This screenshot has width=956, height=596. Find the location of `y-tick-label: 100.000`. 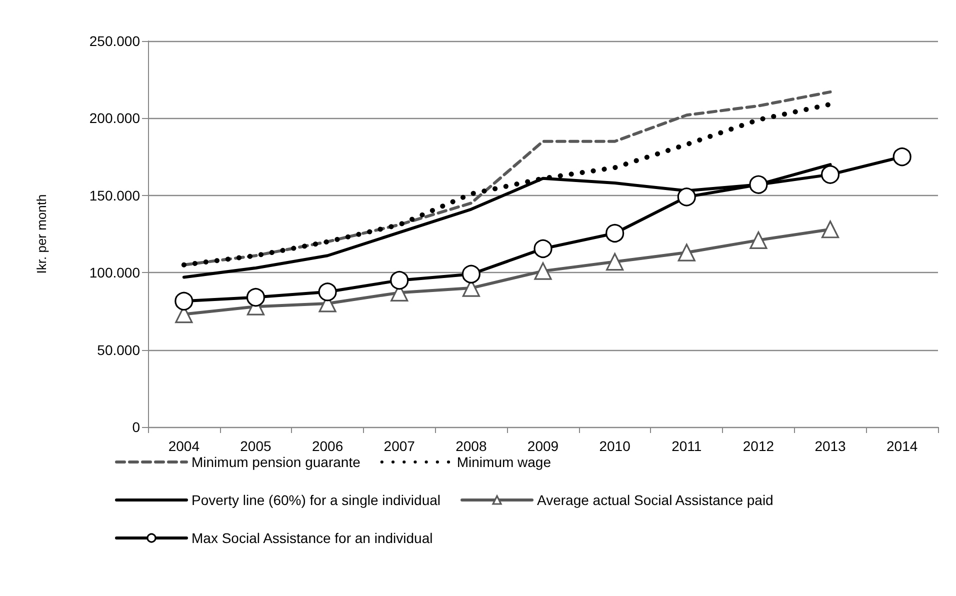

y-tick-label: 100.000 is located at coordinates (114, 272).